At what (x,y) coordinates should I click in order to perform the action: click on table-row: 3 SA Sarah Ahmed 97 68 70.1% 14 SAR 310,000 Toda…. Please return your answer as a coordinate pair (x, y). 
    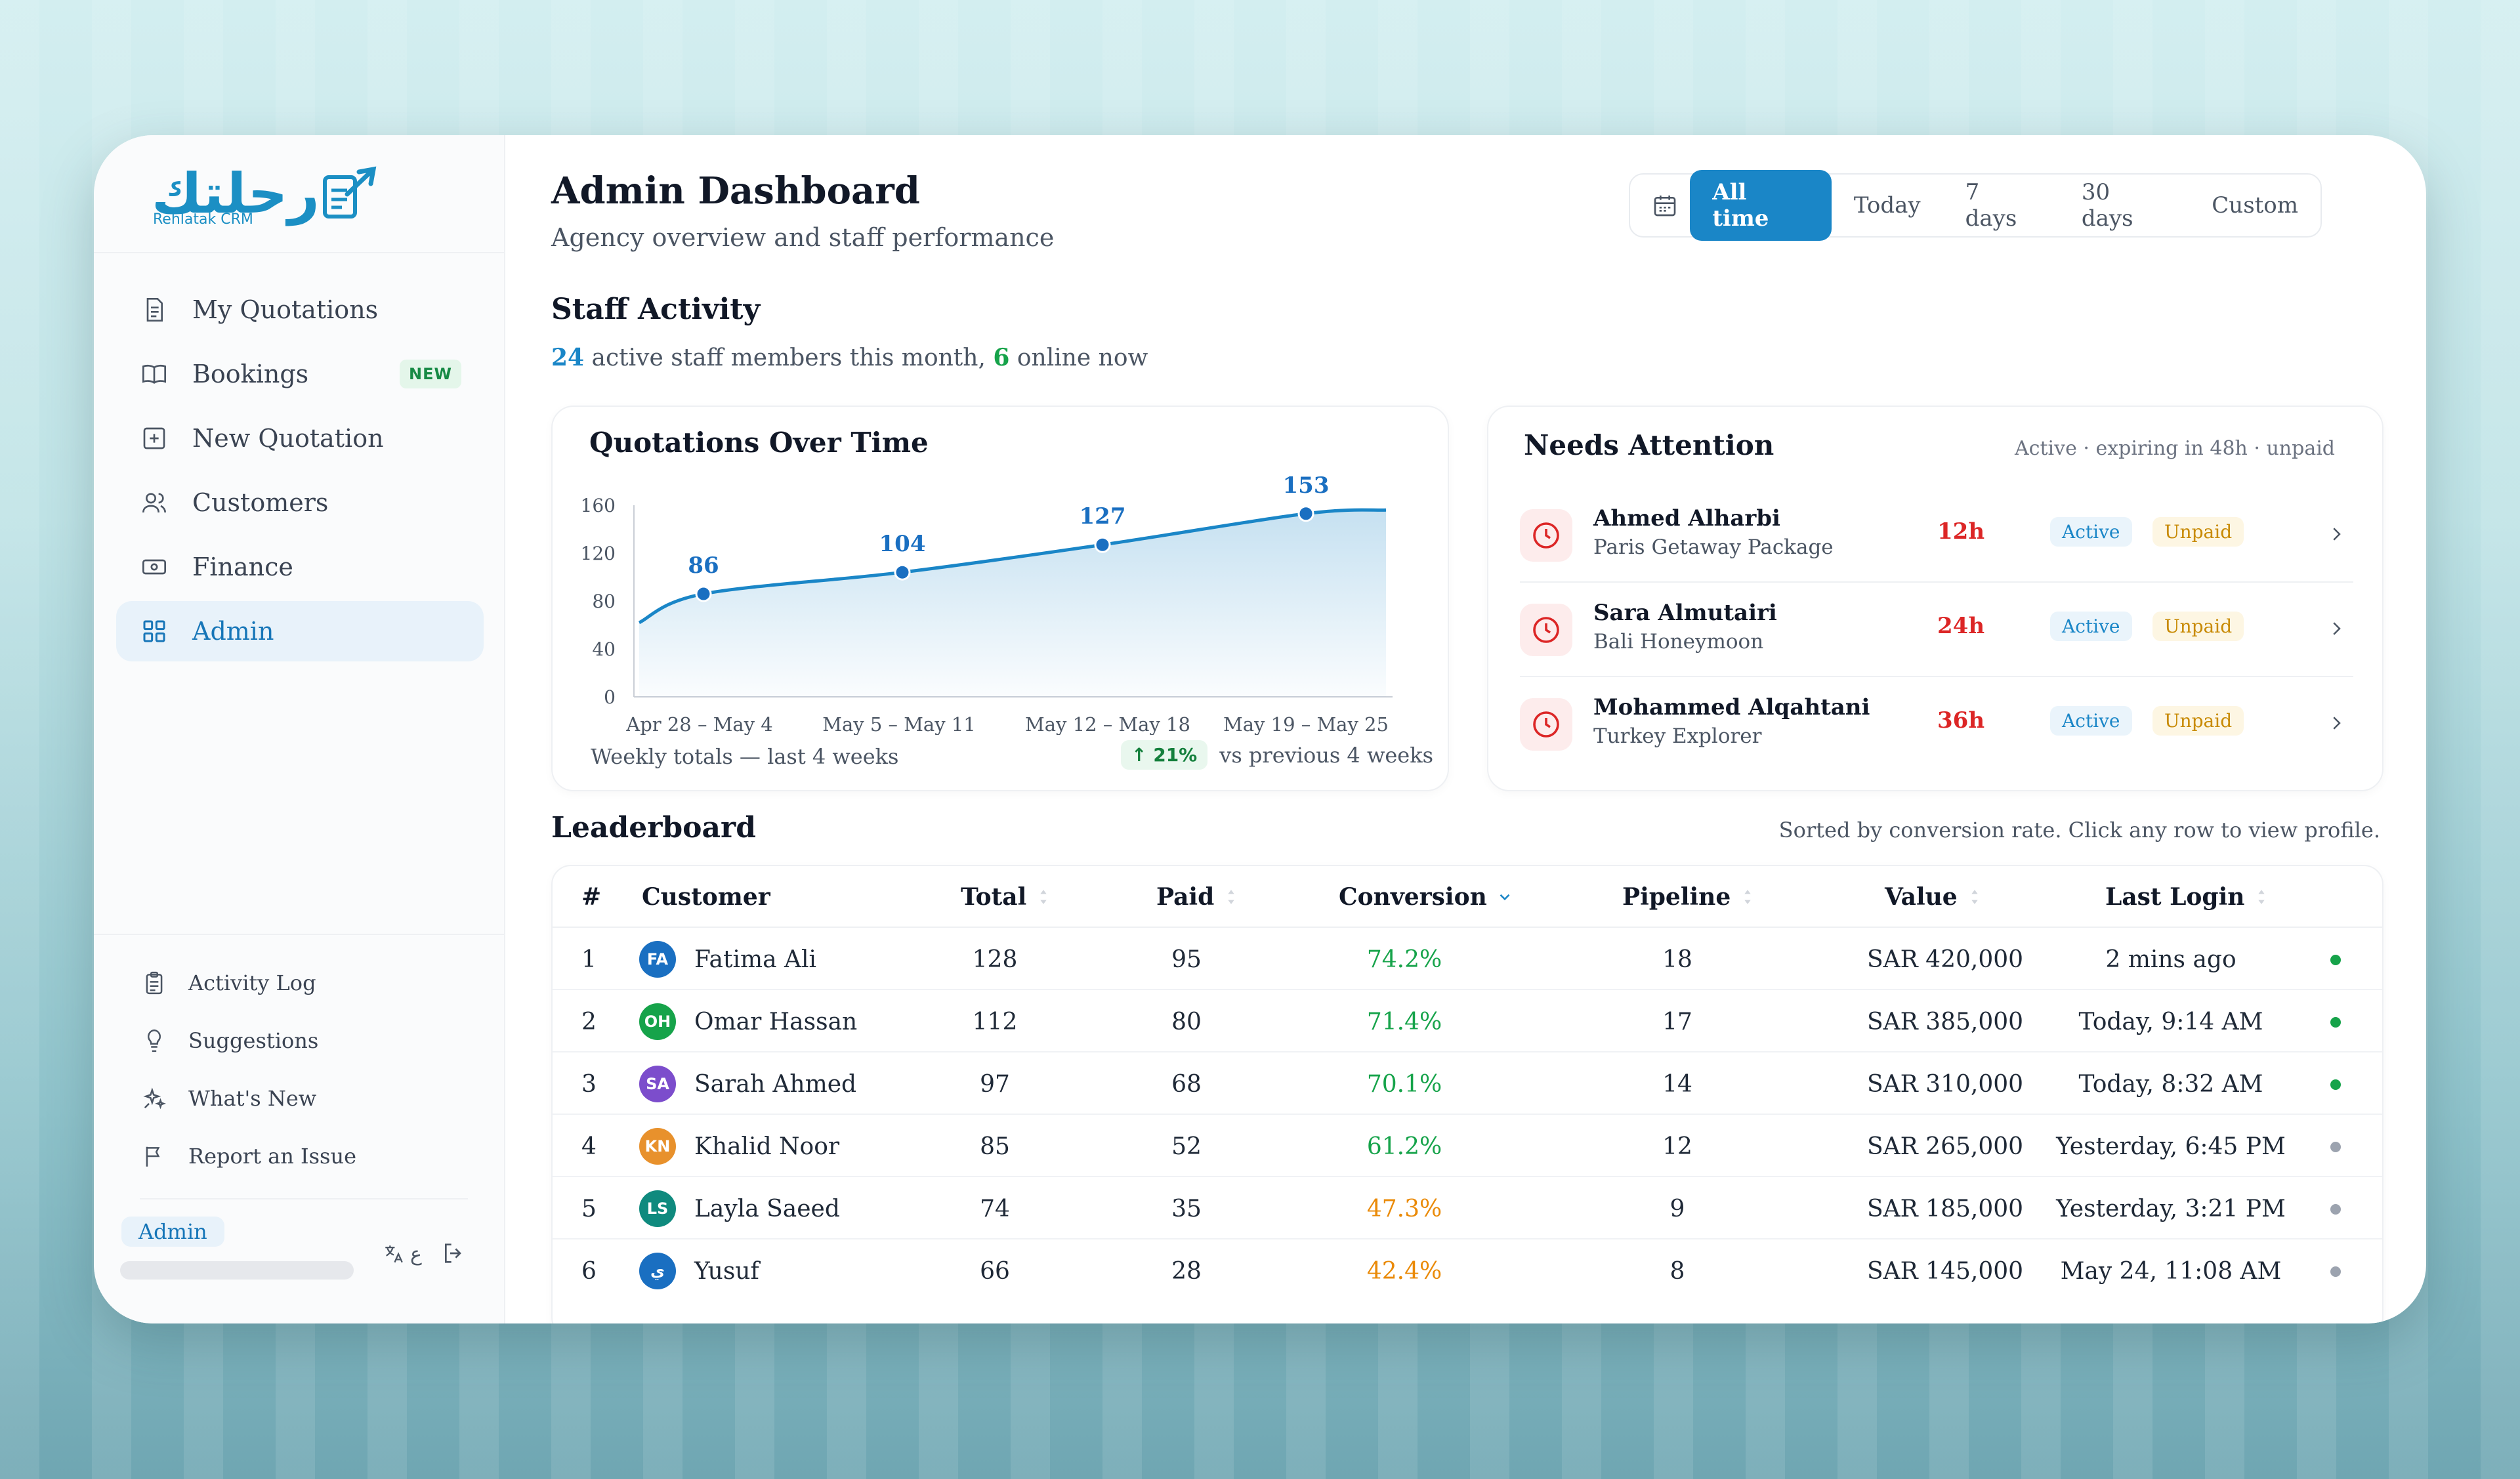
    Looking at the image, I should click on (1467, 1083).